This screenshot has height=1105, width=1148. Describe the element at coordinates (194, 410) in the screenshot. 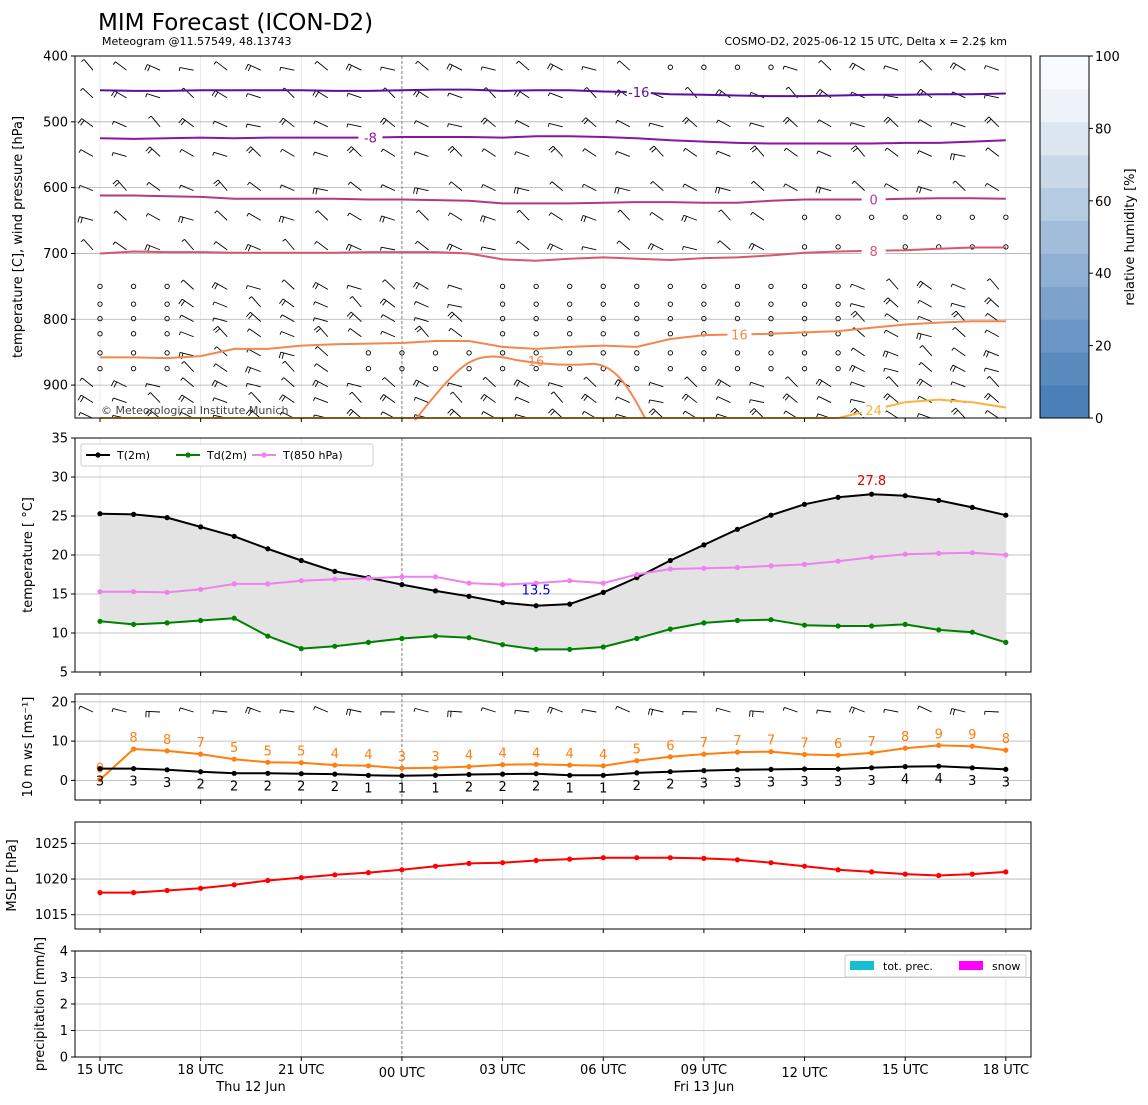

I see `copyright-note: © Meteorological Institute Munich` at that location.